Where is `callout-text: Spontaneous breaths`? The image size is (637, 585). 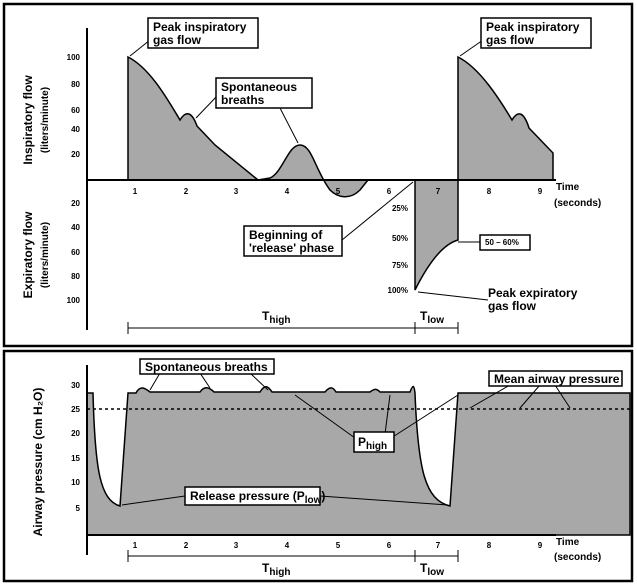
callout-text: Spontaneous breaths is located at coordinates (206, 367).